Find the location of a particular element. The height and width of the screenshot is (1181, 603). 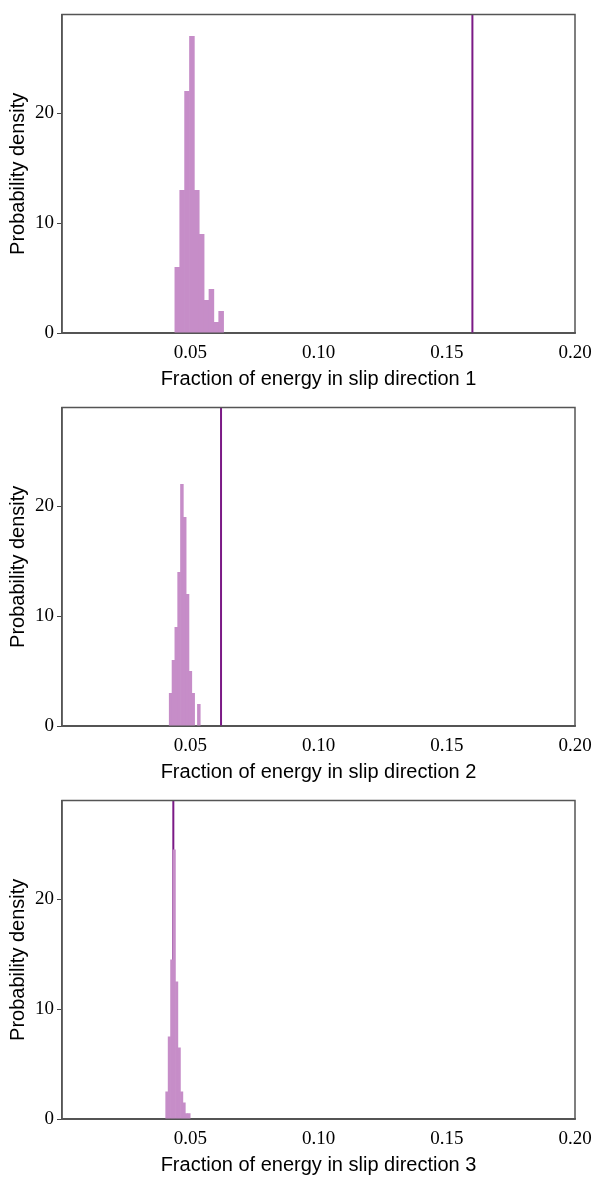

x-axis-title: Fraction of energy in slip direction 2 is located at coordinates (318, 770).